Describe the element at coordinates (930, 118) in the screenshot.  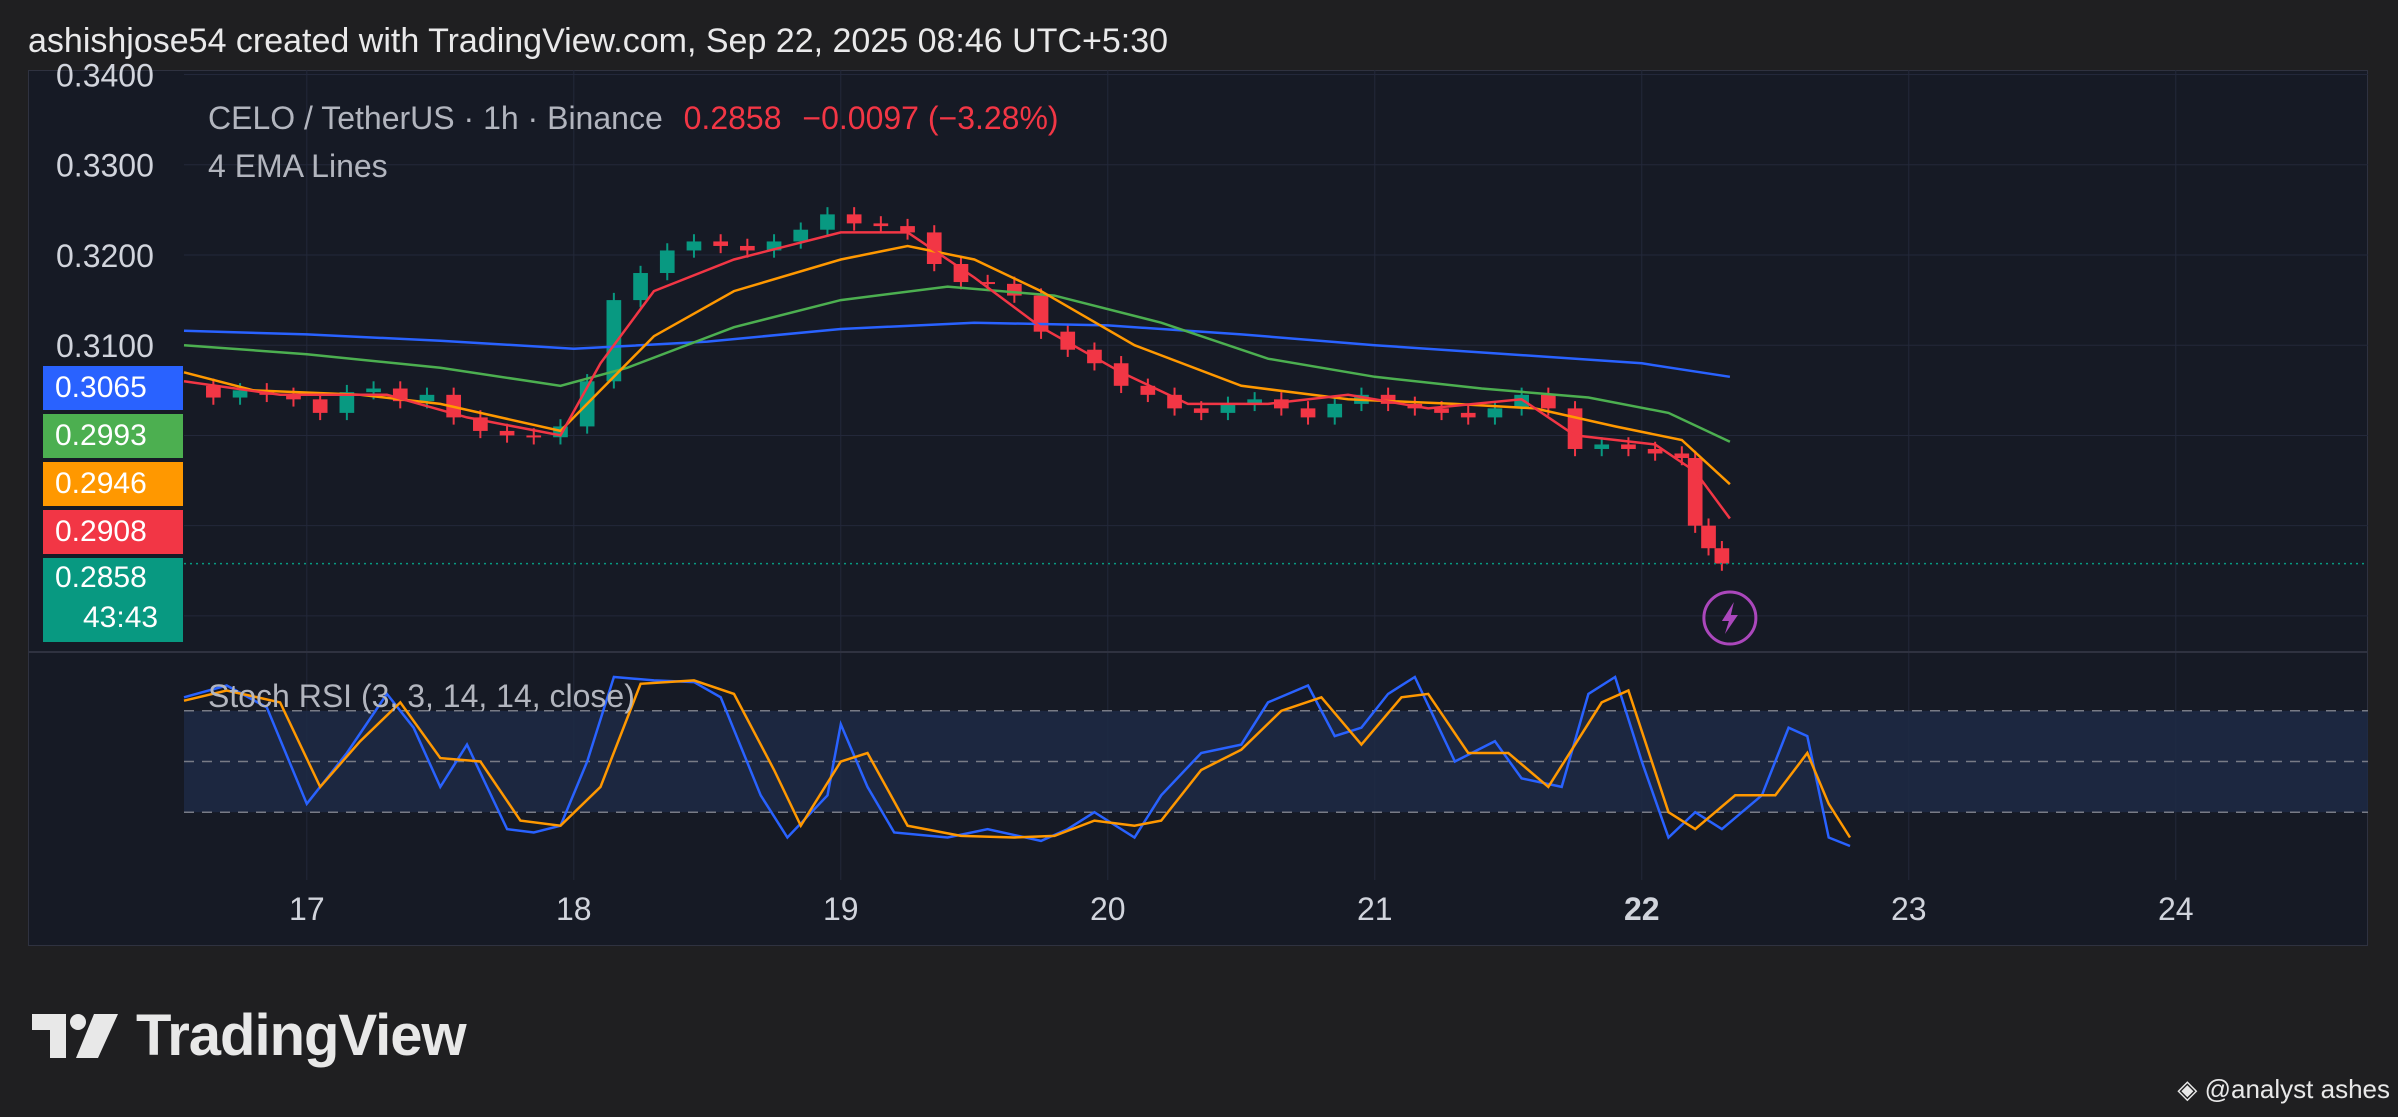
I see `price-change: −0.0097 (−3.28%)` at that location.